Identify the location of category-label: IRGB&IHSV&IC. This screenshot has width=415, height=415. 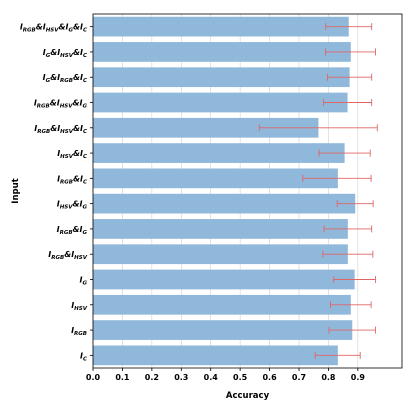
(60, 129).